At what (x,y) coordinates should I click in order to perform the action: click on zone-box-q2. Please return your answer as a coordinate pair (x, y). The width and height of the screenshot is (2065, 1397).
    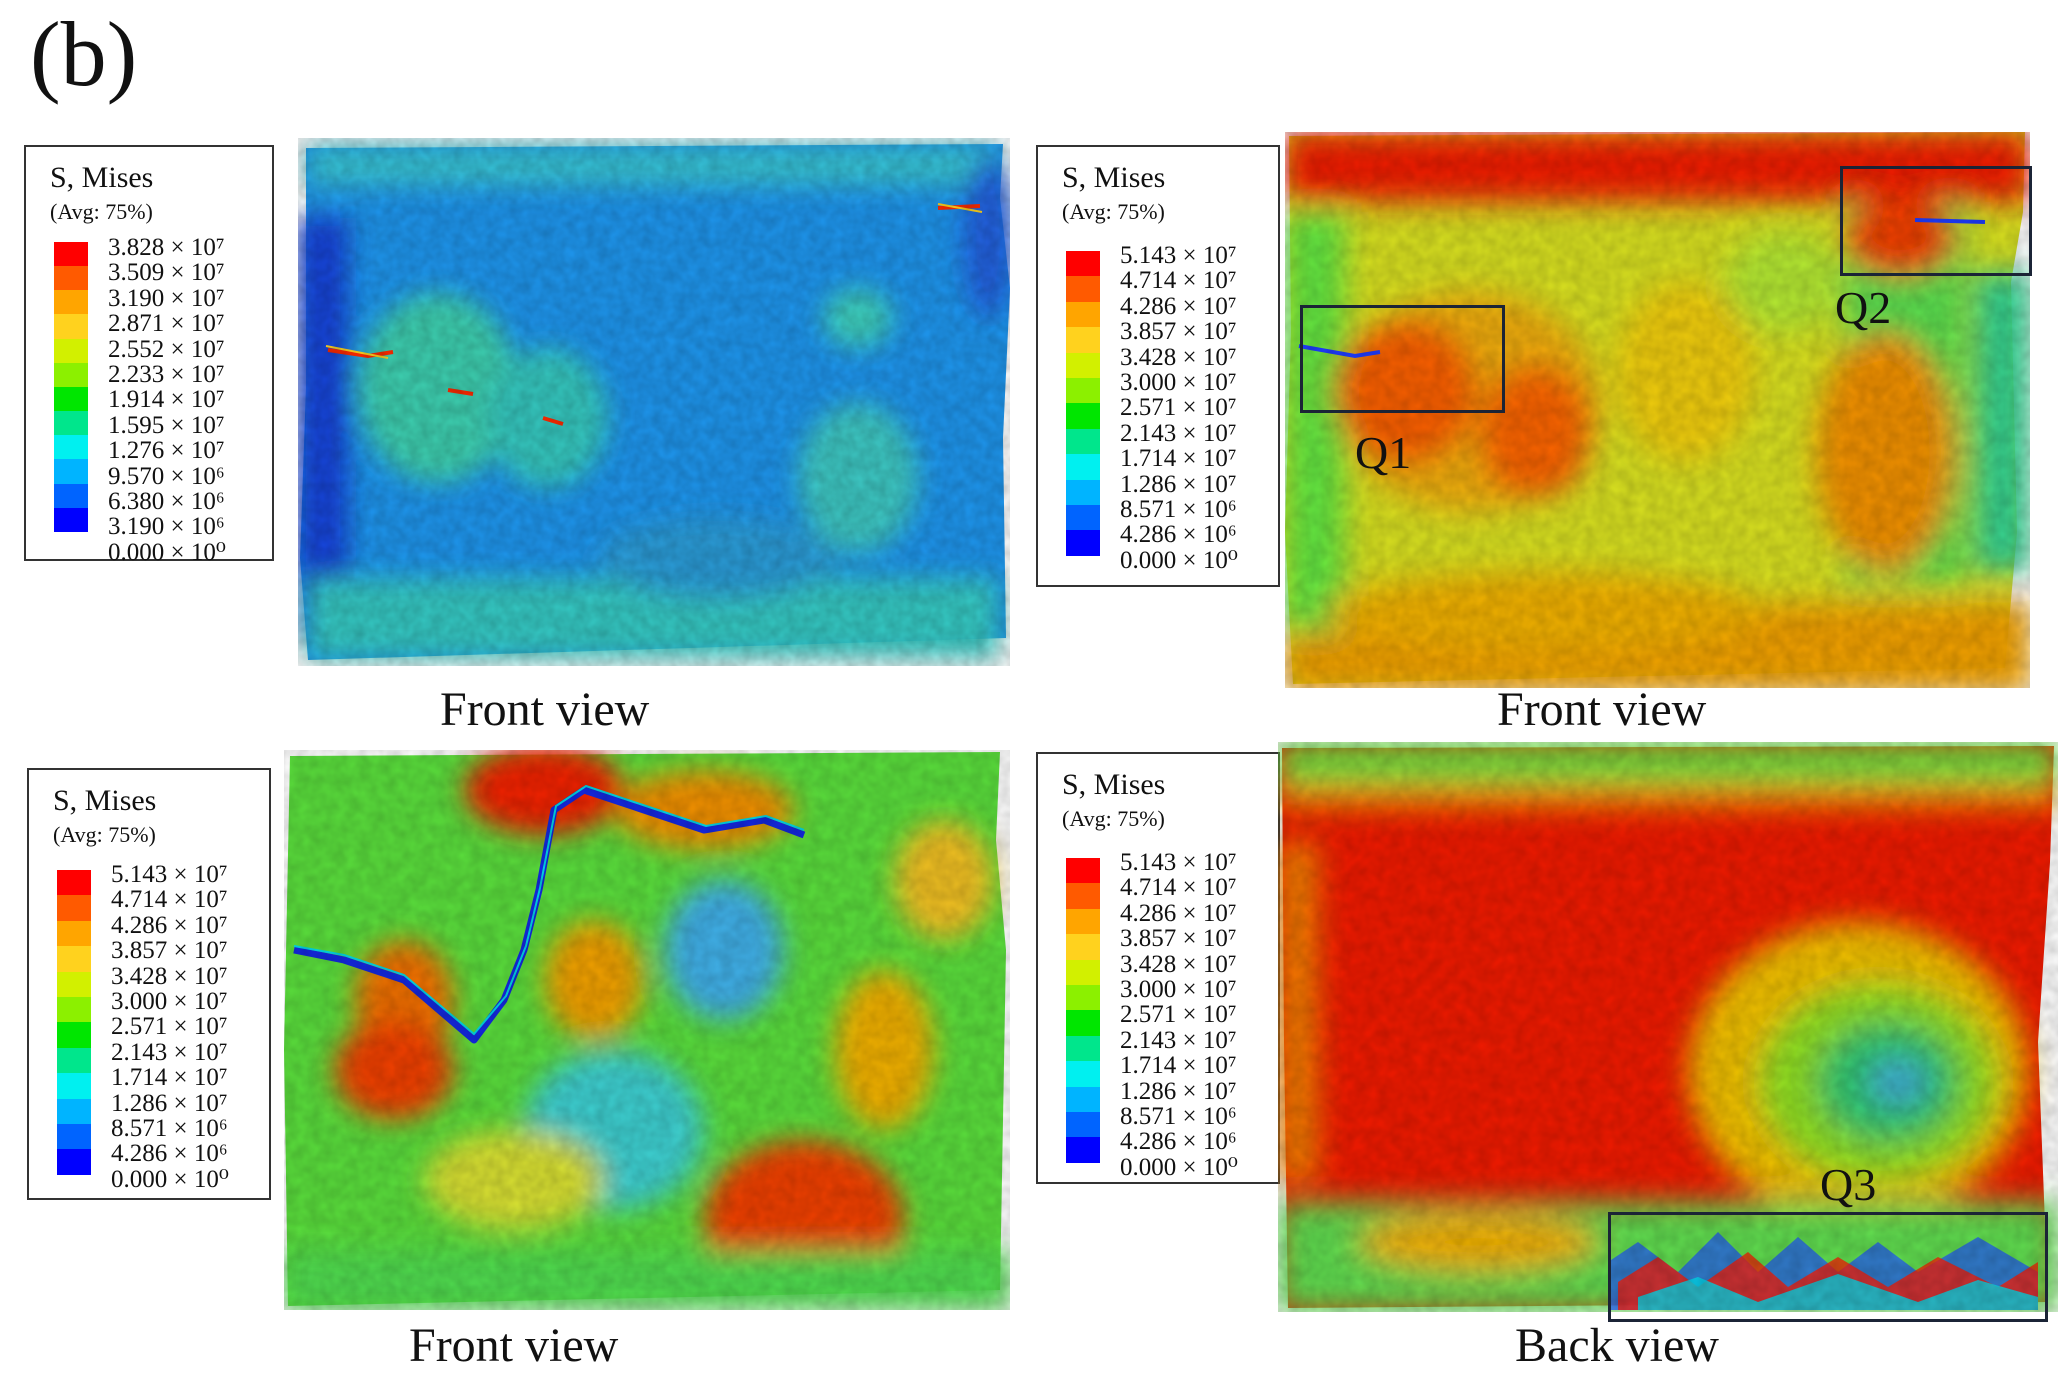
    Looking at the image, I should click on (1936, 221).